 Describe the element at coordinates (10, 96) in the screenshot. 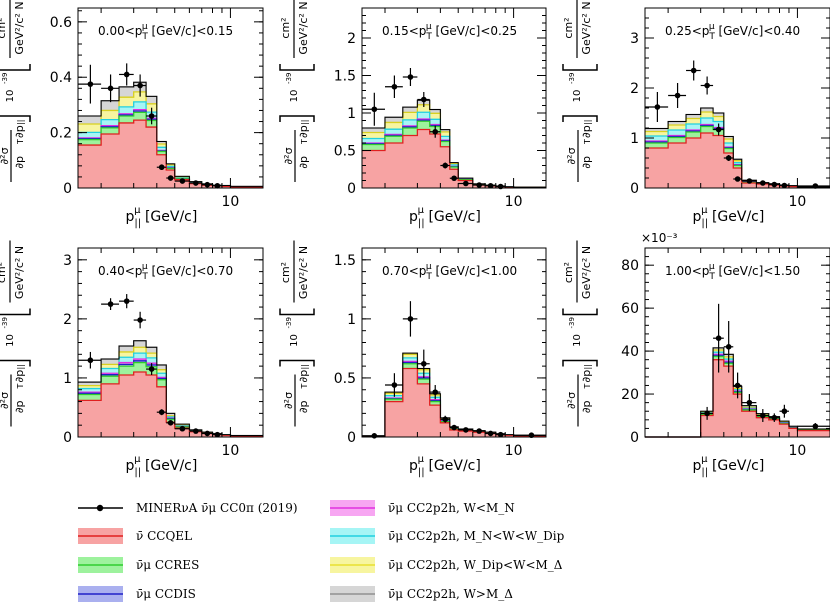

I see `yaxis-exponent-base: 10` at that location.